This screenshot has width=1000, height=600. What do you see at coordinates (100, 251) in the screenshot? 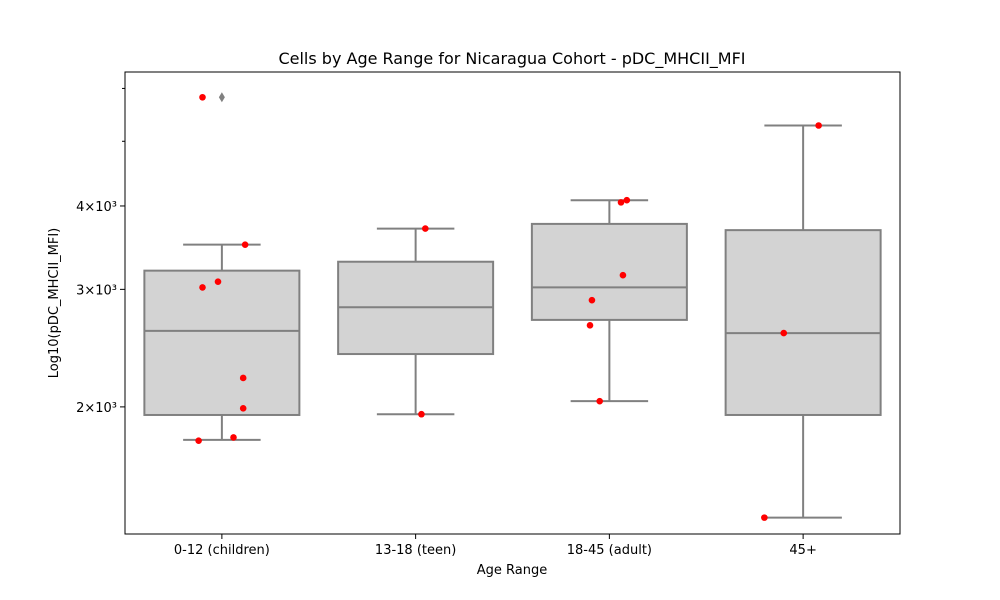
I see `y-axis: 2×10³ 3×10³ 4×10³` at bounding box center [100, 251].